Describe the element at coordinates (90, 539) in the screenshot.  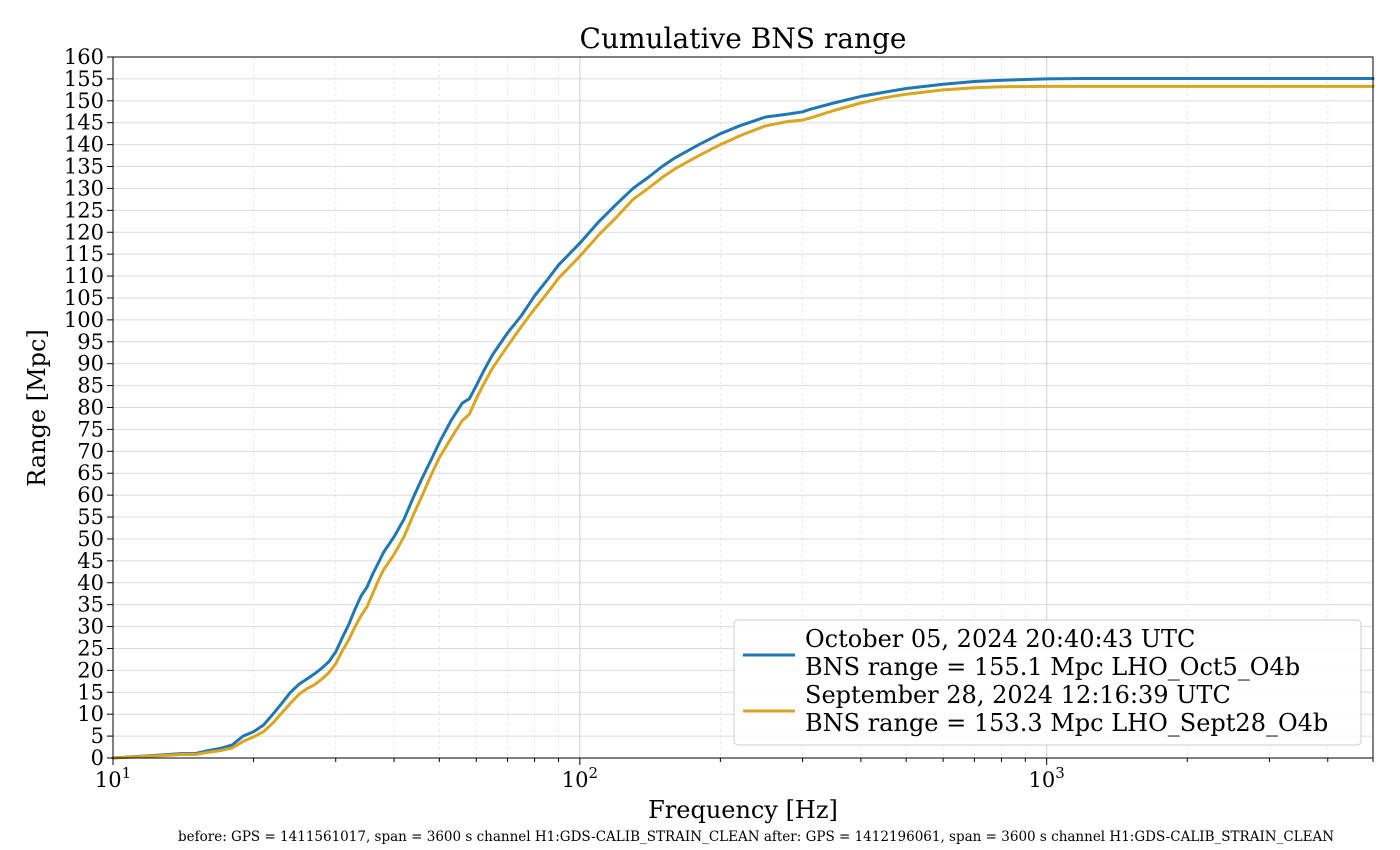
I see `y-tick-label: 50` at that location.